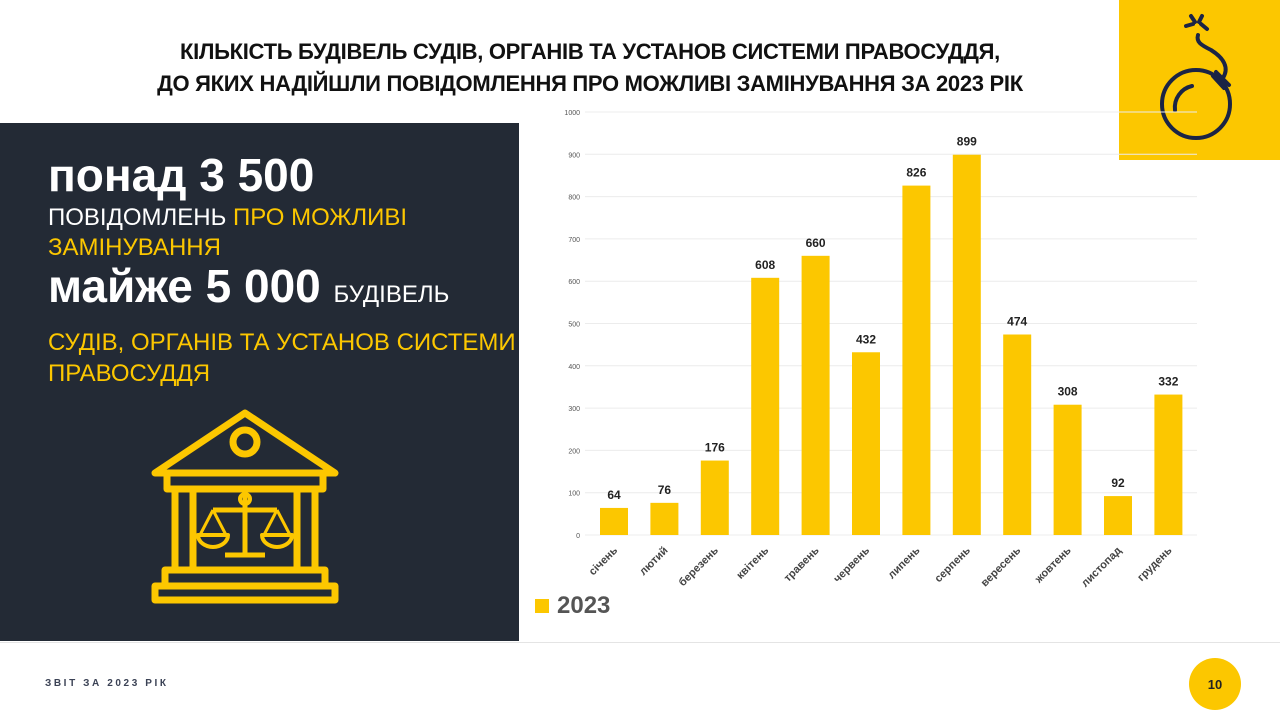 This screenshot has height=720, width=1280. I want to click on courthouse-scales-icon, so click(245, 506).